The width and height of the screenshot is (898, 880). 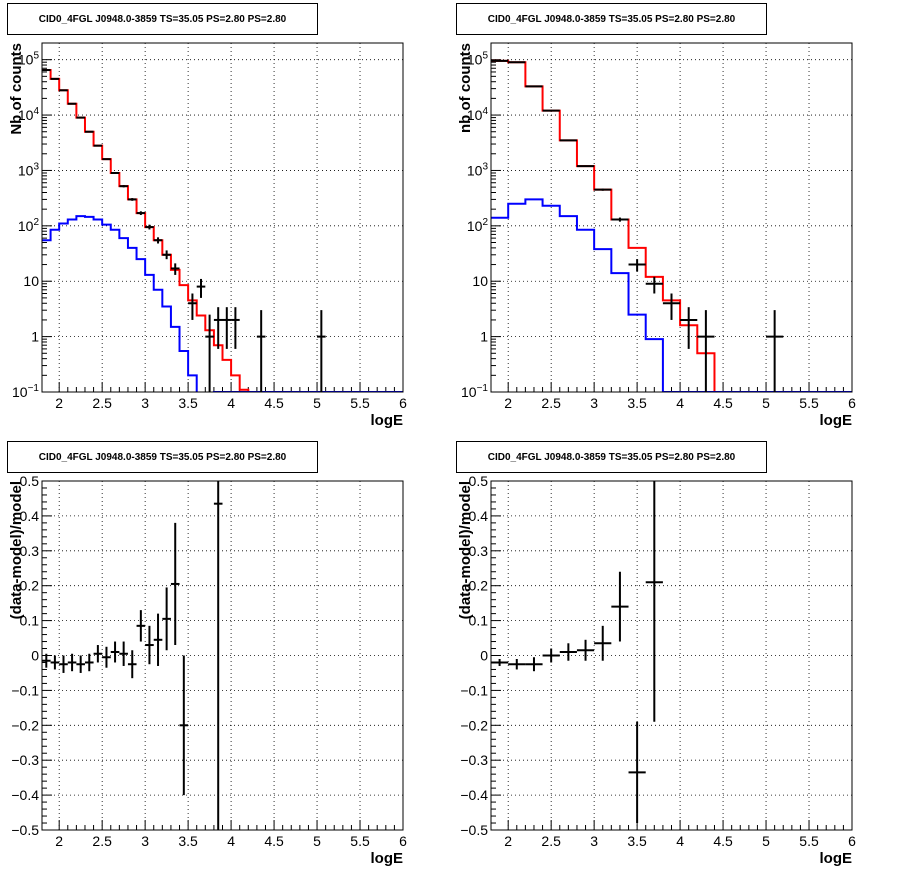 What do you see at coordinates (222, 303) in the screenshot?
I see `model-source-line` at bounding box center [222, 303].